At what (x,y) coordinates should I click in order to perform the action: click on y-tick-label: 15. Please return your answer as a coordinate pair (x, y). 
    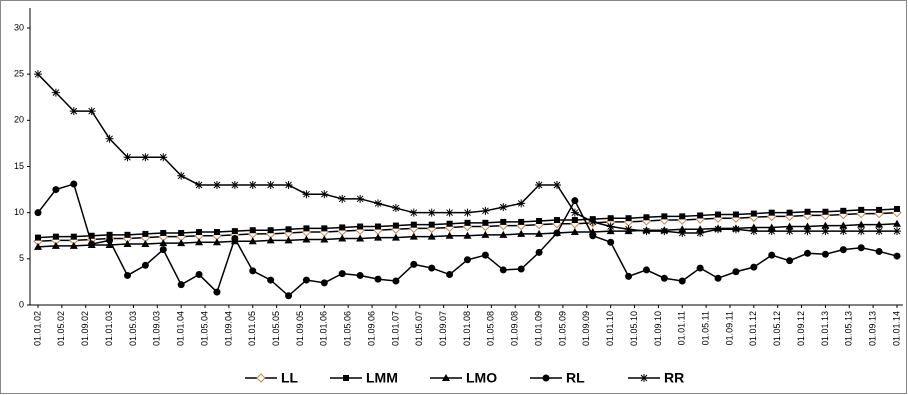
    Looking at the image, I should click on (19, 166).